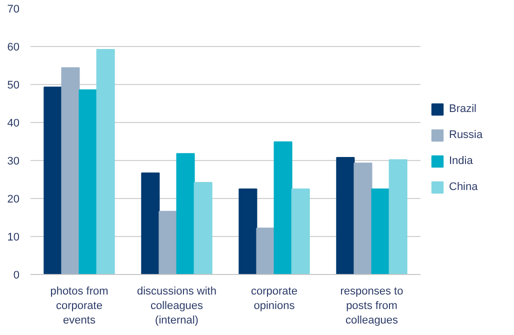  What do you see at coordinates (461, 161) in the screenshot?
I see `legend-label: India` at bounding box center [461, 161].